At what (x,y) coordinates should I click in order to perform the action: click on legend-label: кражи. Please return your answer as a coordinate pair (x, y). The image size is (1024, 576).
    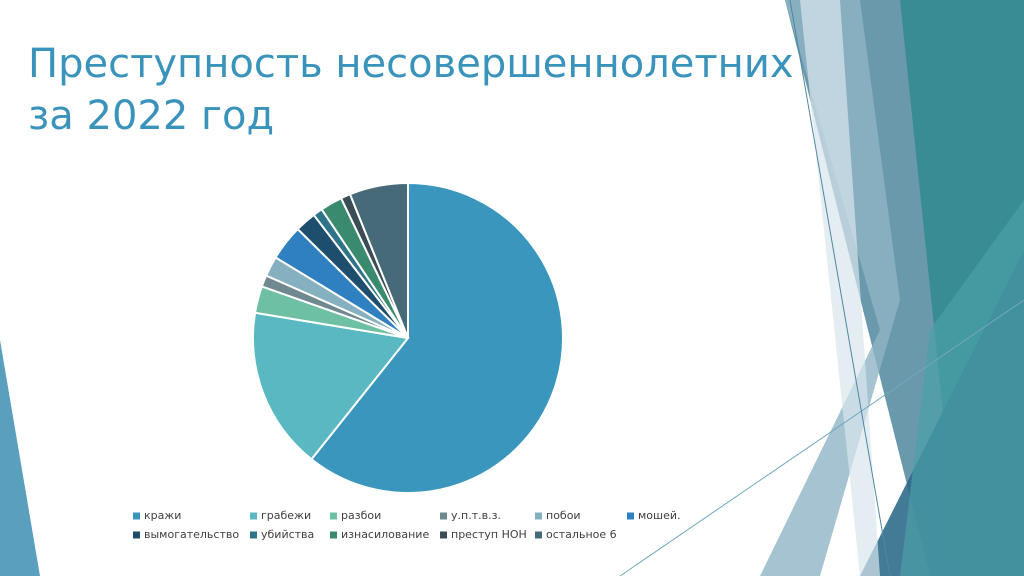
    Looking at the image, I should click on (162, 515).